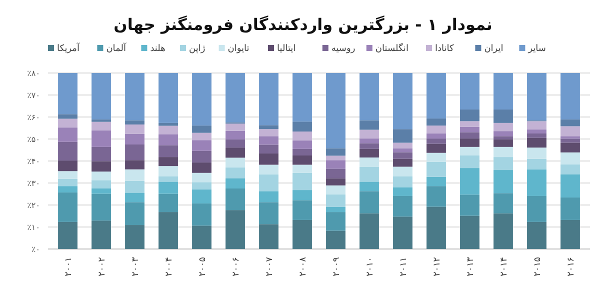  What do you see at coordinates (236, 266) in the screenshot?
I see `x-tick-label: ۲۰۰۶` at bounding box center [236, 266].